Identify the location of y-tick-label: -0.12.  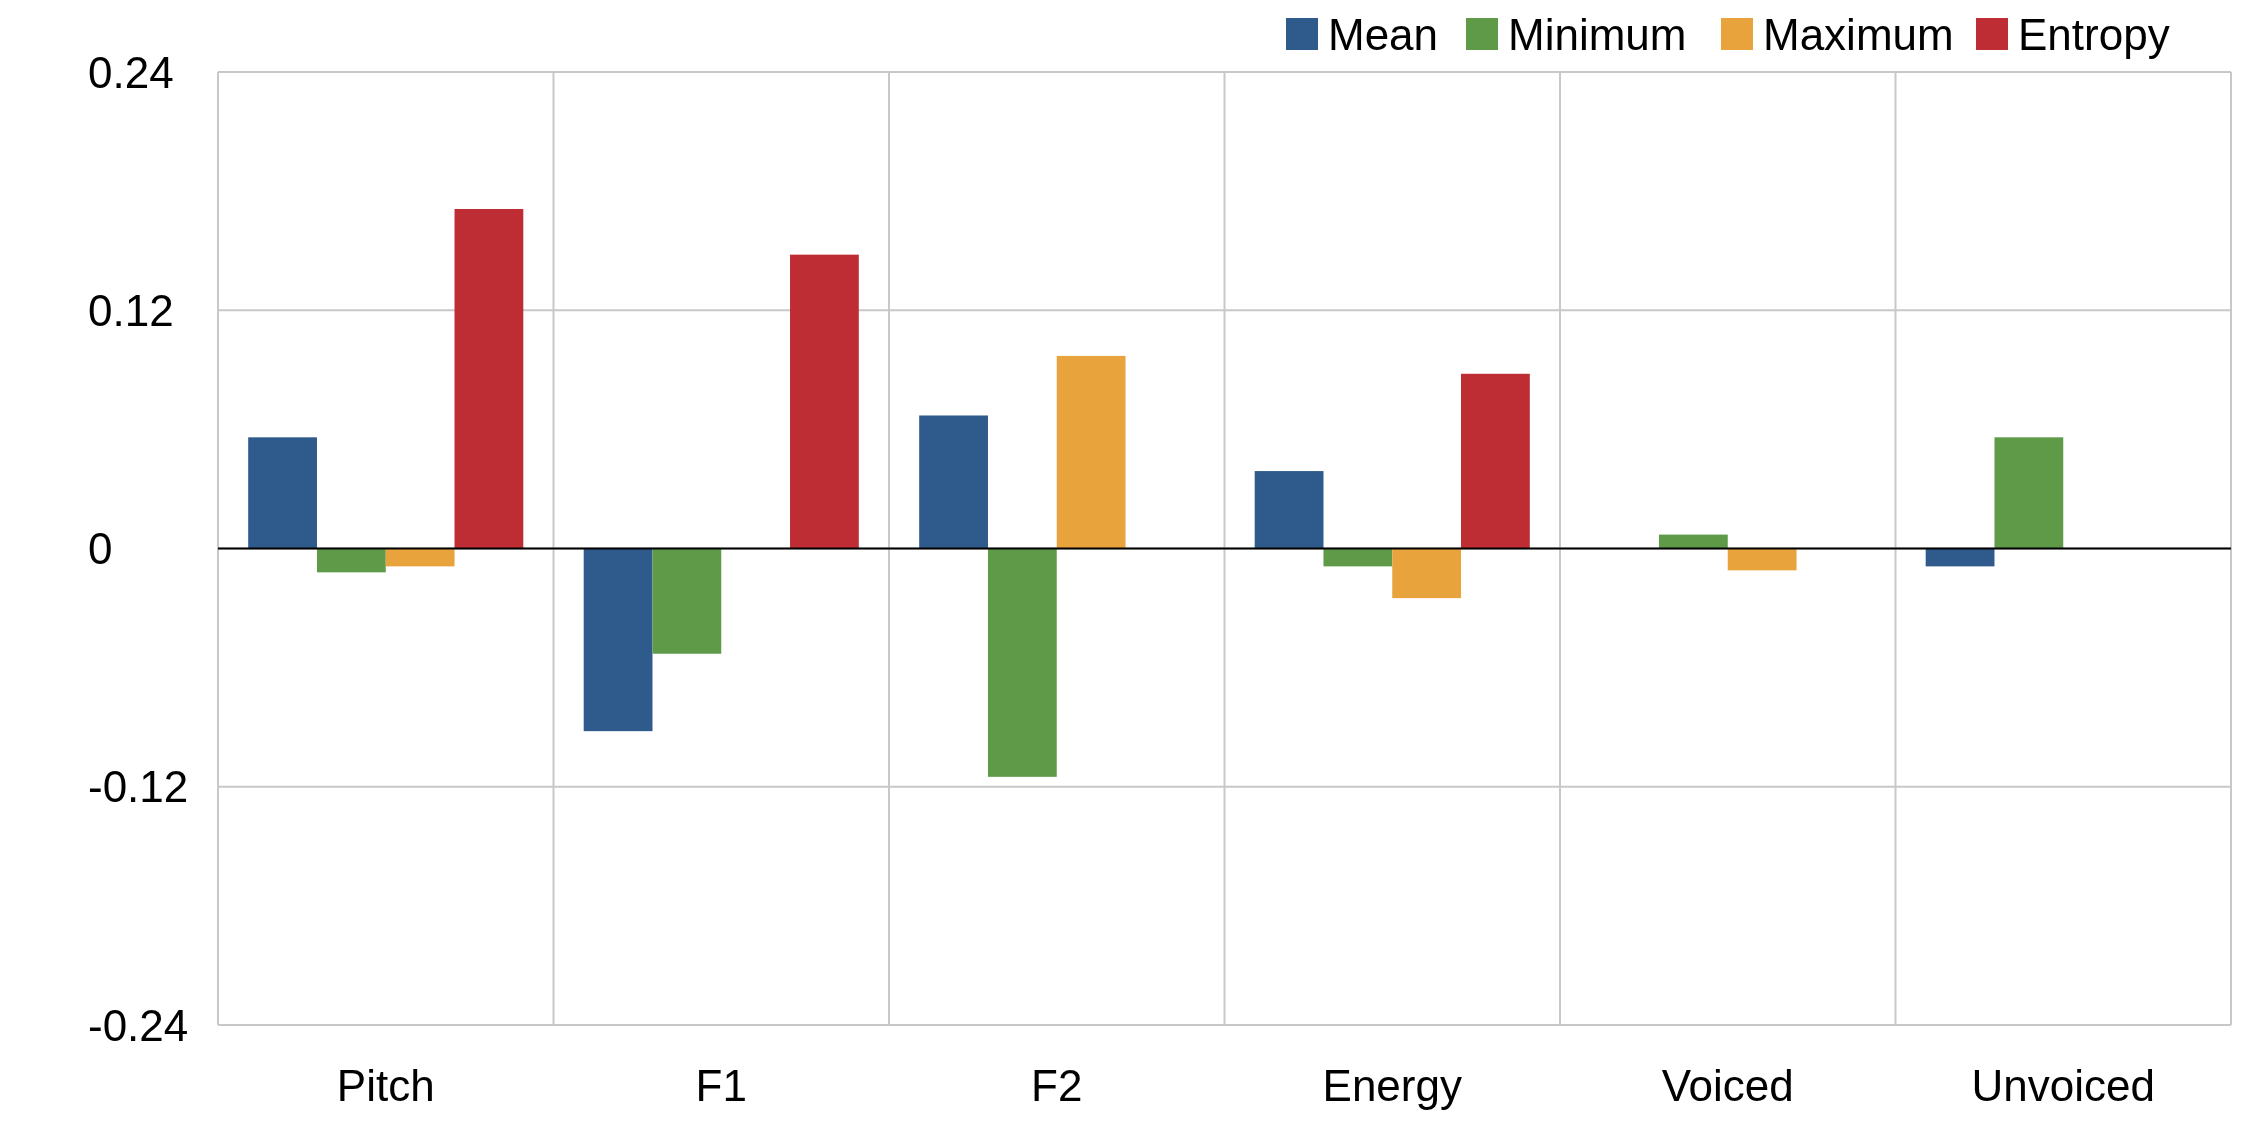
(138, 787).